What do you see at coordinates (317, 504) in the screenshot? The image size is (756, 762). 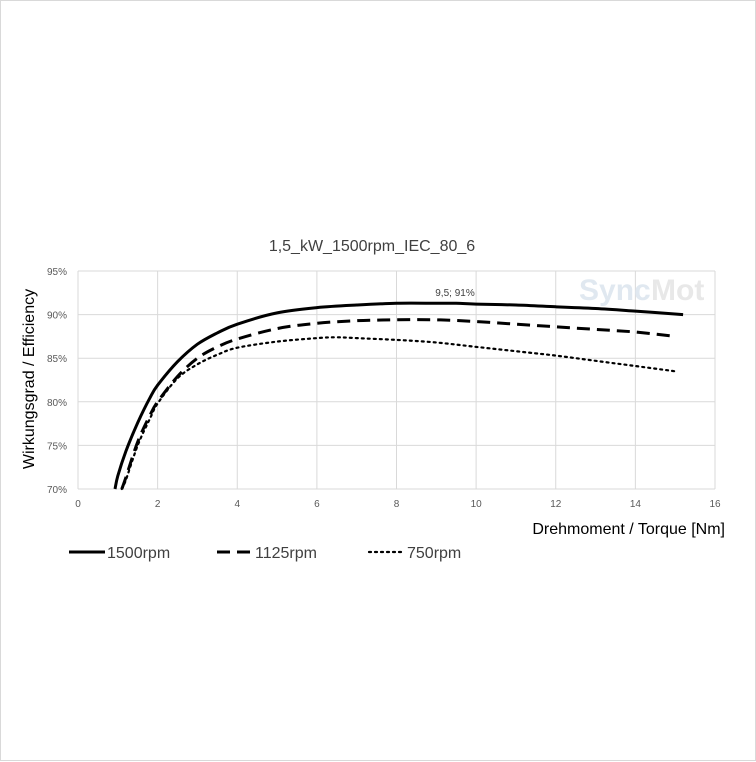 I see `x-tick-label: 6` at bounding box center [317, 504].